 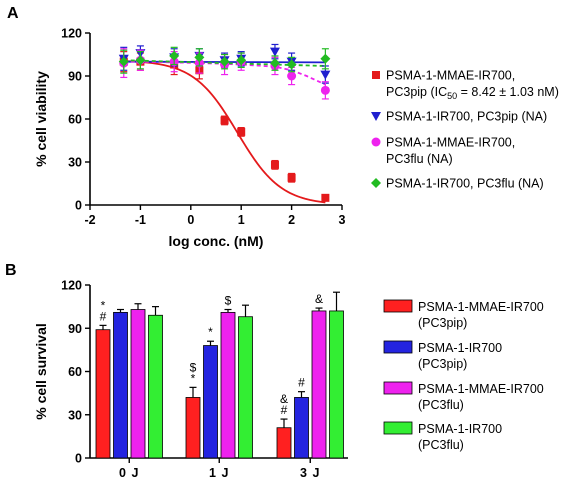 What do you see at coordinates (241, 220) in the screenshot?
I see `panel-a-x-tick-label: 1` at bounding box center [241, 220].